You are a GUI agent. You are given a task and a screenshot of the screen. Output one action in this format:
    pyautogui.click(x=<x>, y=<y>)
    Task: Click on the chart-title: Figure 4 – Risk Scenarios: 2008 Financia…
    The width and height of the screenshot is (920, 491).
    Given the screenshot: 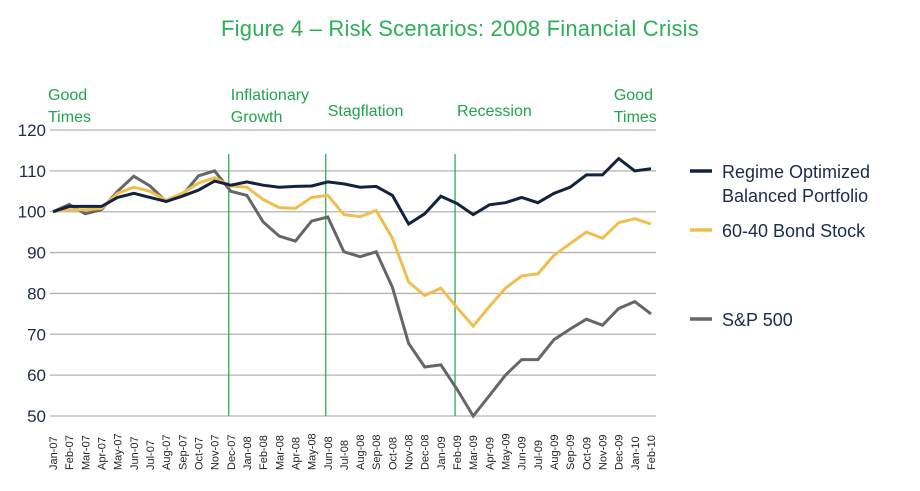 What is the action you would take?
    pyautogui.click(x=460, y=28)
    